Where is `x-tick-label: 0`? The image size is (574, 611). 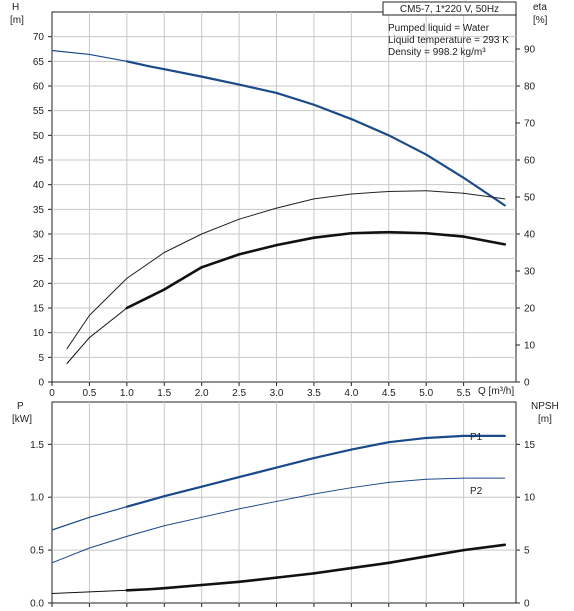
x-tick-label: 0 is located at coordinates (52, 393).